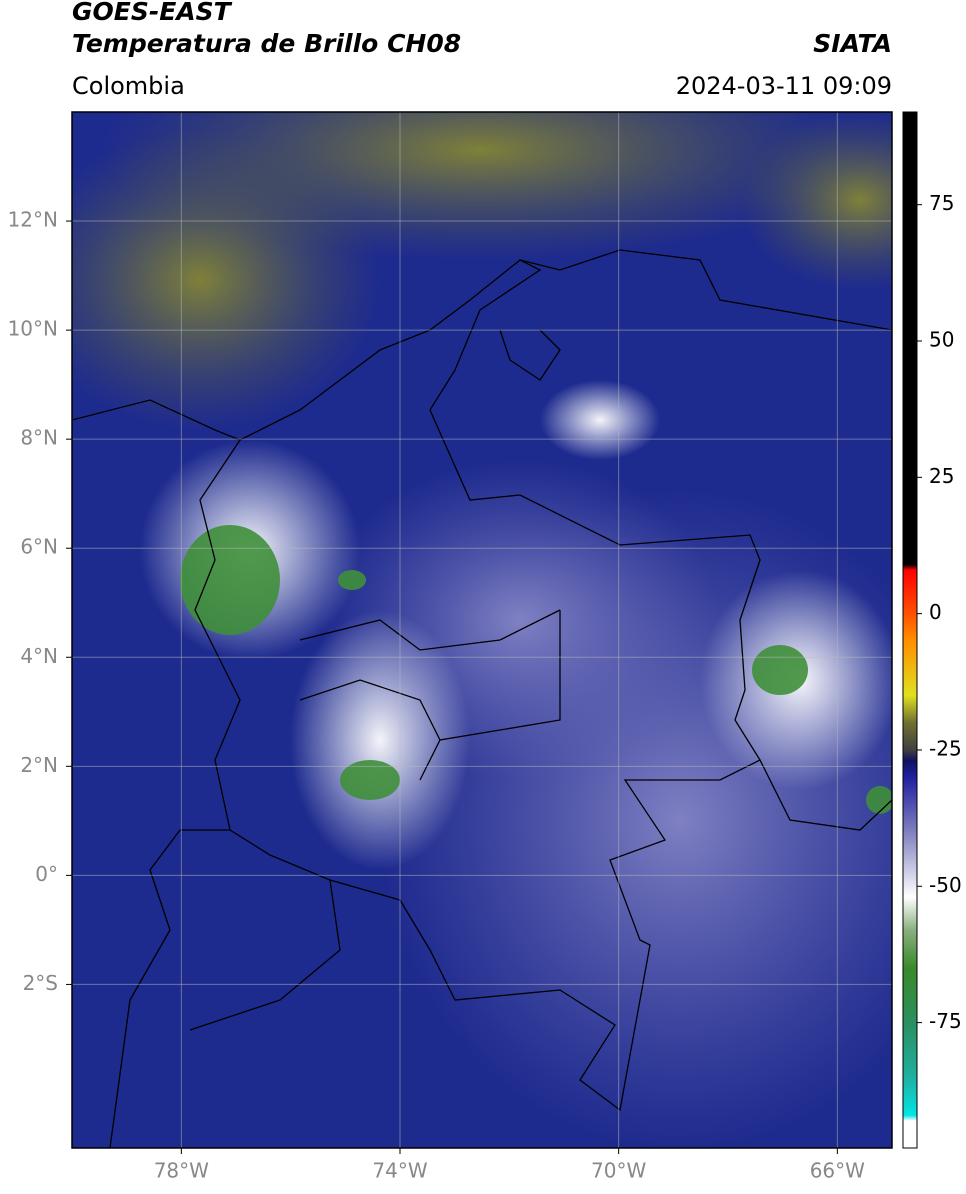 This screenshot has height=1194, width=966. What do you see at coordinates (935, 612) in the screenshot?
I see `colorbar-tick-label: 0` at bounding box center [935, 612].